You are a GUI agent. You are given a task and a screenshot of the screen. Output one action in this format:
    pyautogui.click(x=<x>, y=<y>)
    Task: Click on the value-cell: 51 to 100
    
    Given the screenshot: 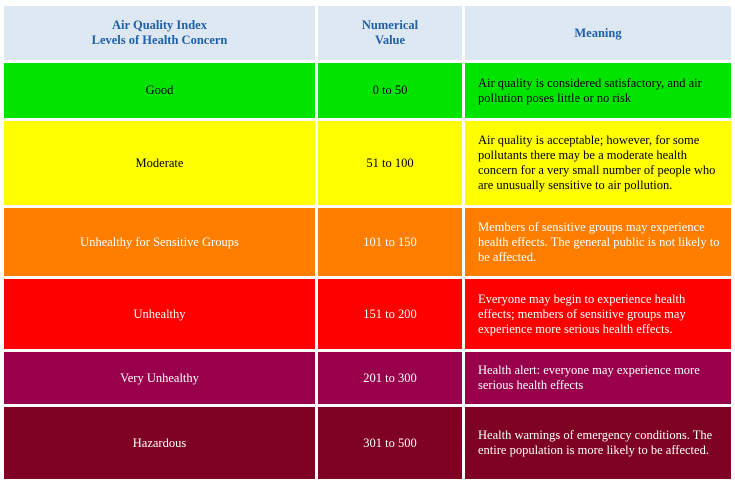 What is the action you would take?
    pyautogui.click(x=390, y=163)
    